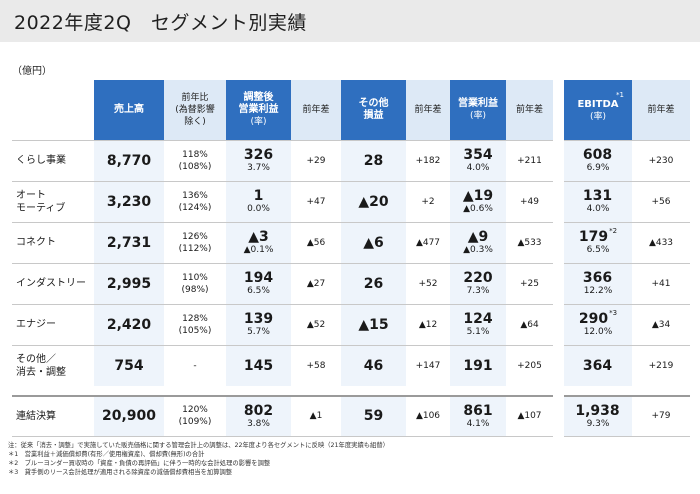  Describe the element at coordinates (598, 104) in the screenshot. I see `header-ebitda-label: EBITDA` at that location.